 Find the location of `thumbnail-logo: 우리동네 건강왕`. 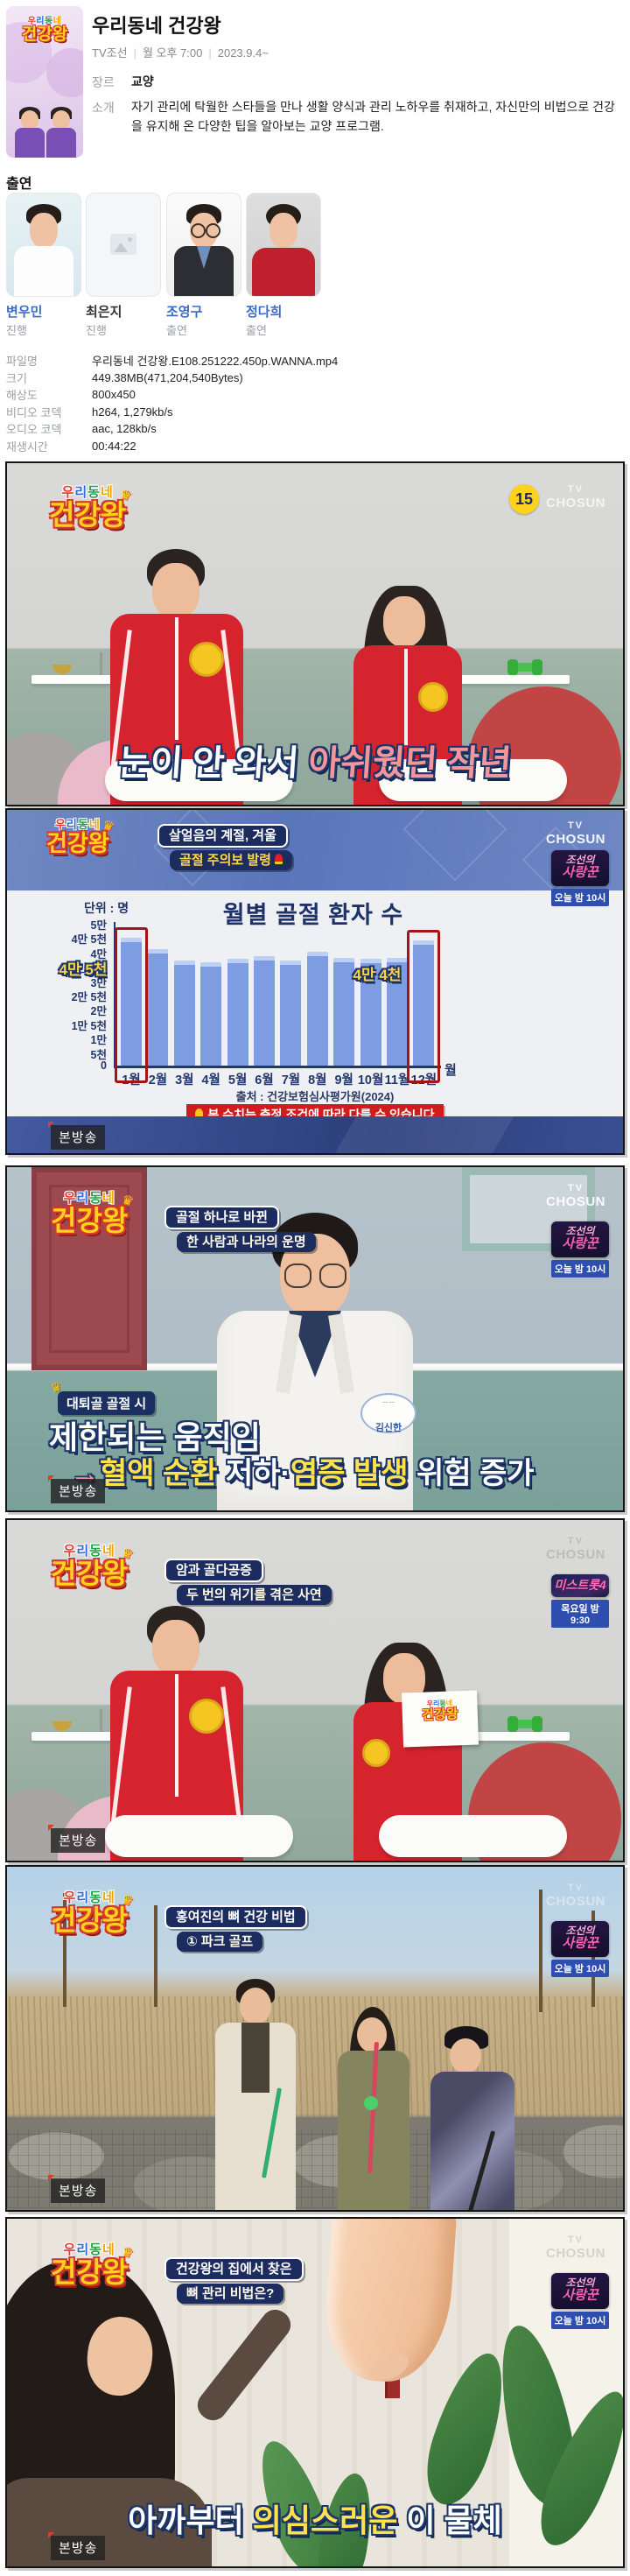

thumbnail-logo: 우리동네 건강왕 is located at coordinates (44, 28).